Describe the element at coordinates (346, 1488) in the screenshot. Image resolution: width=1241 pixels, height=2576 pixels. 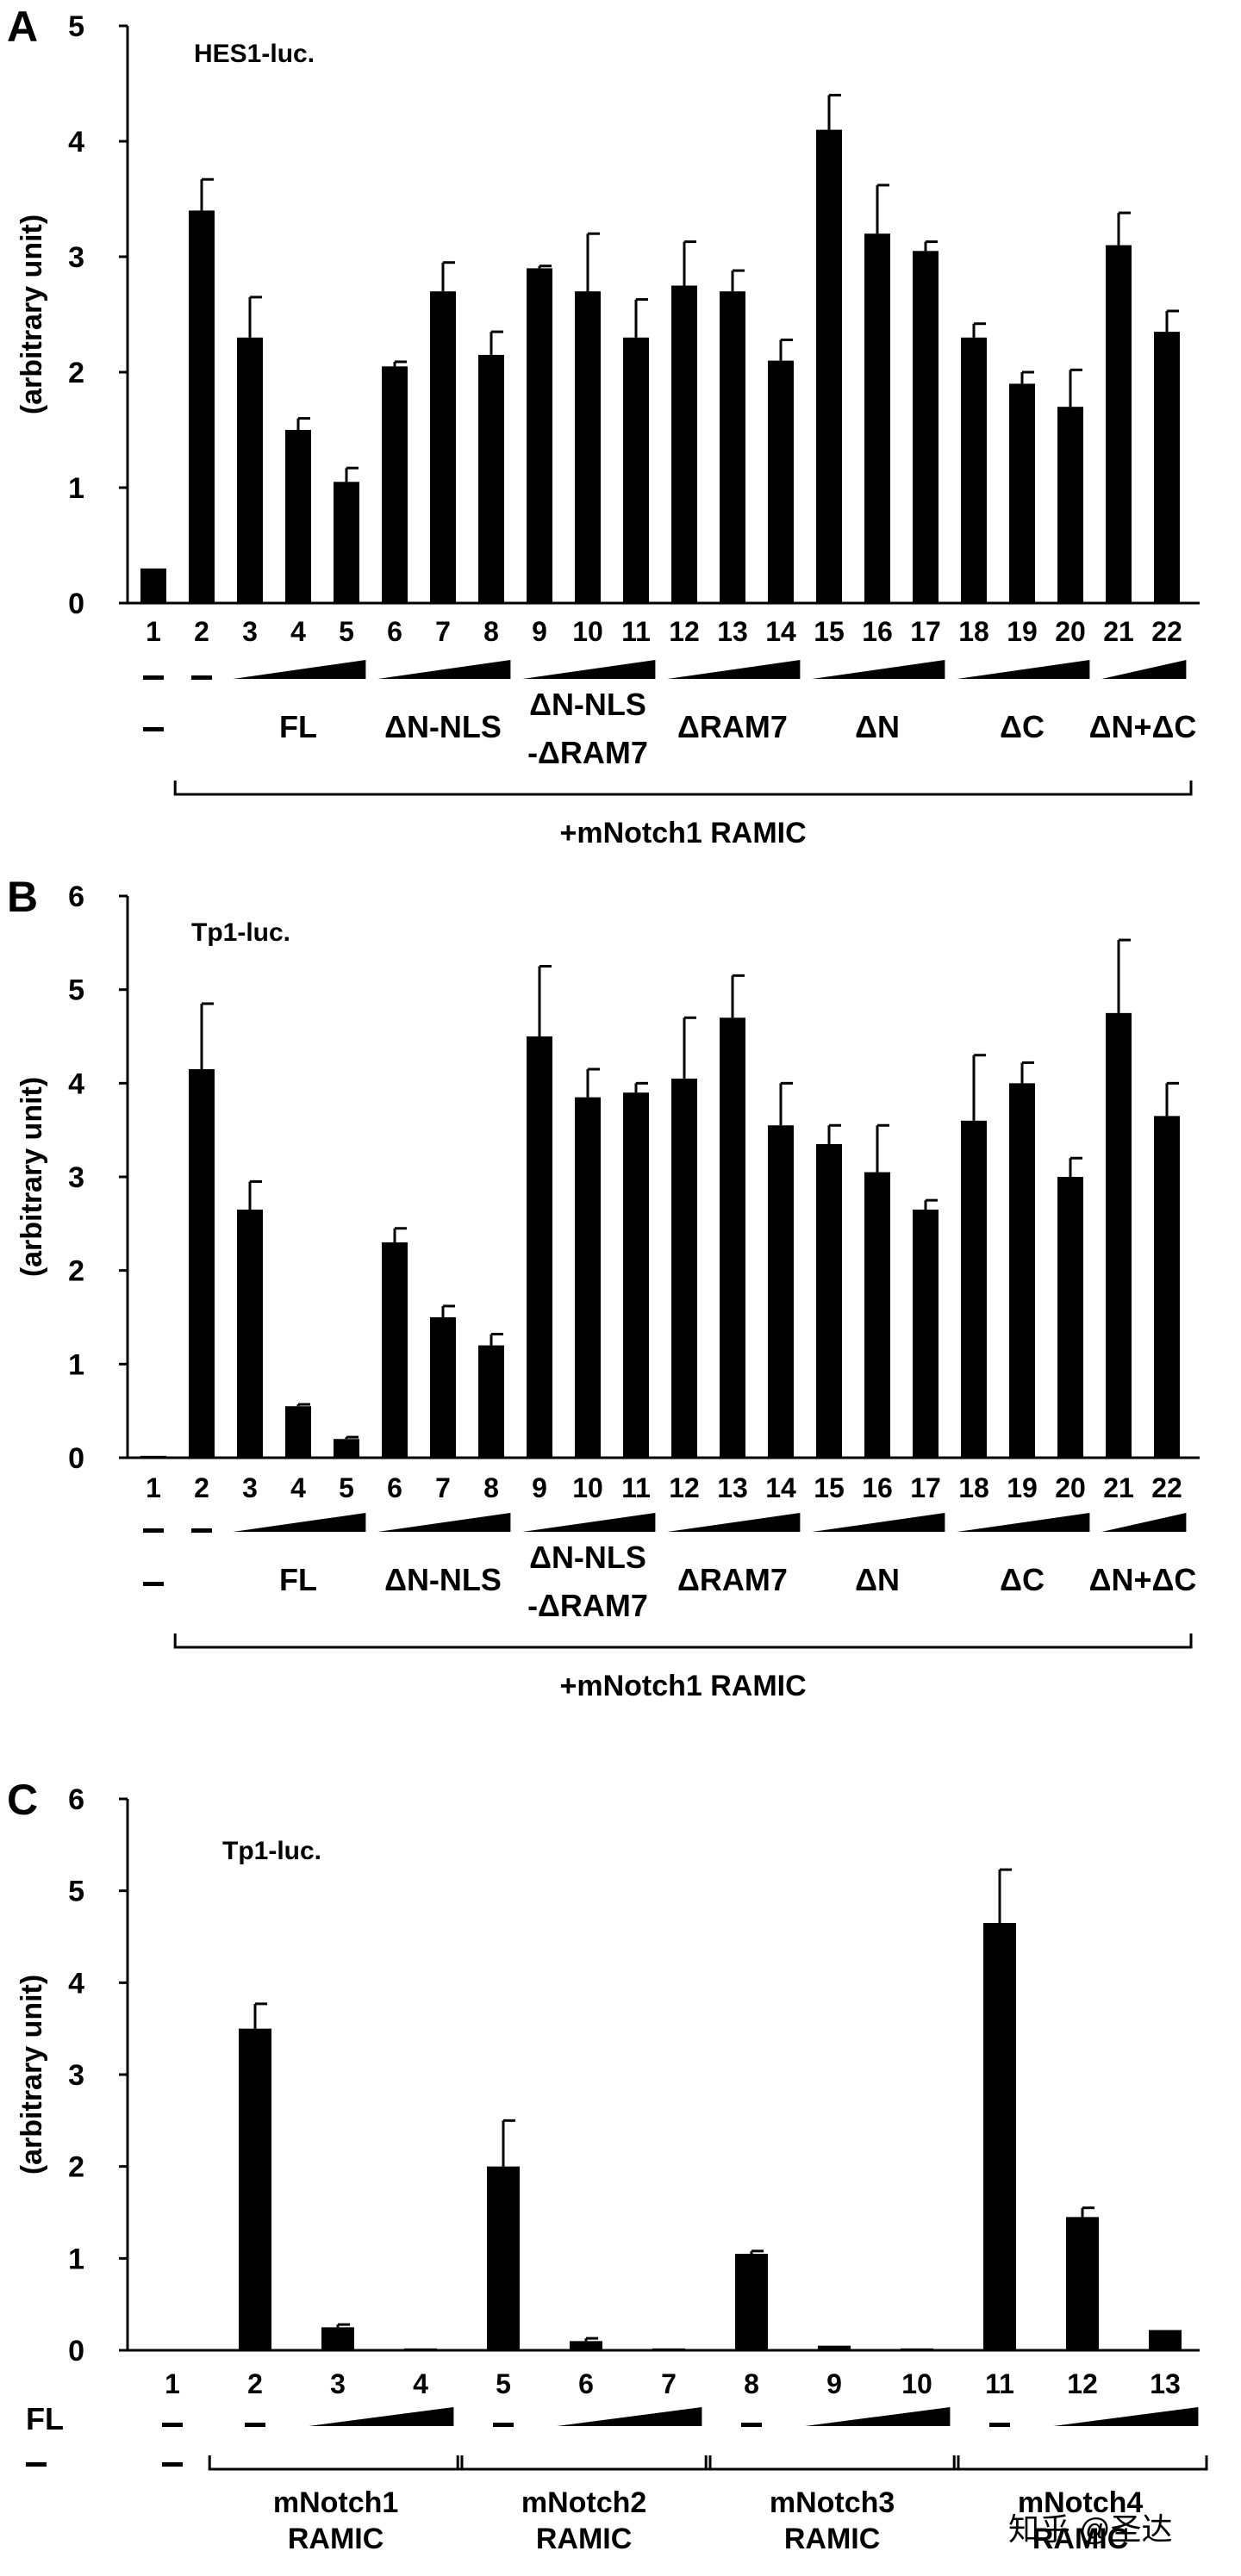
I see `x-tick-label: 5` at that location.